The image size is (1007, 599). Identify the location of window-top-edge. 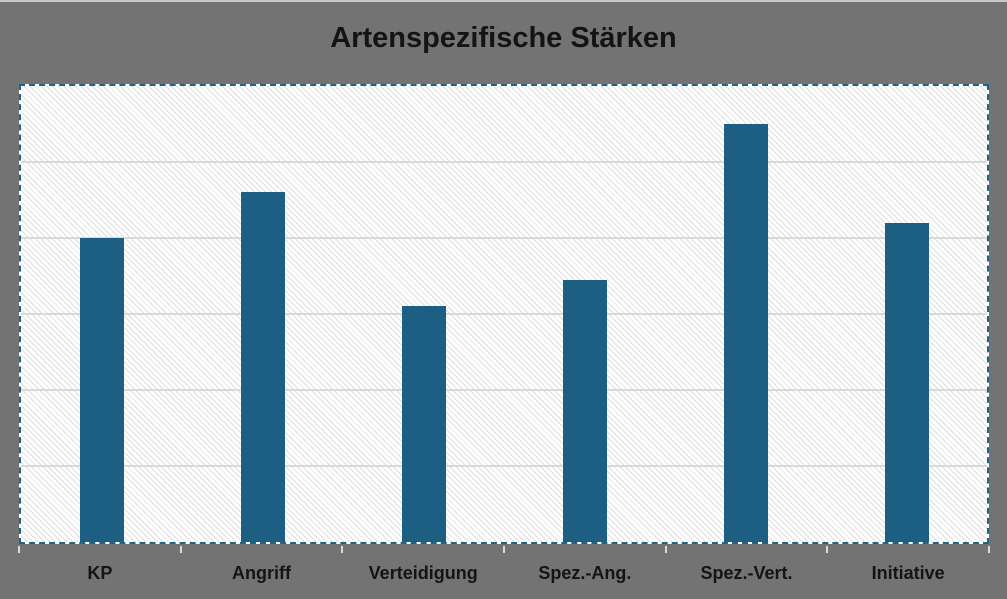
(503, 1).